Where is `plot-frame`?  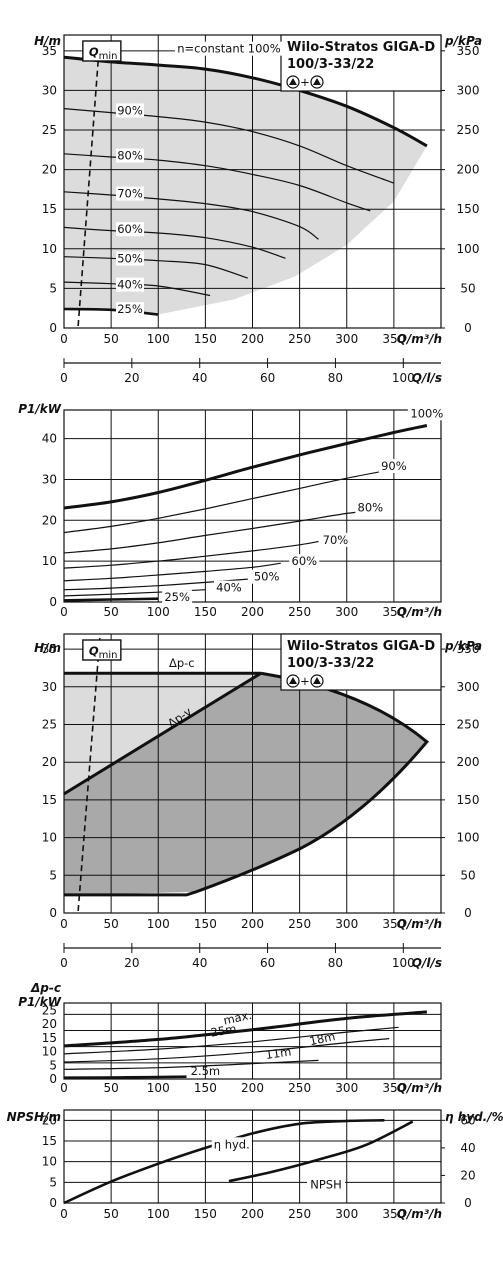 plot-frame is located at coordinates (252, 1156).